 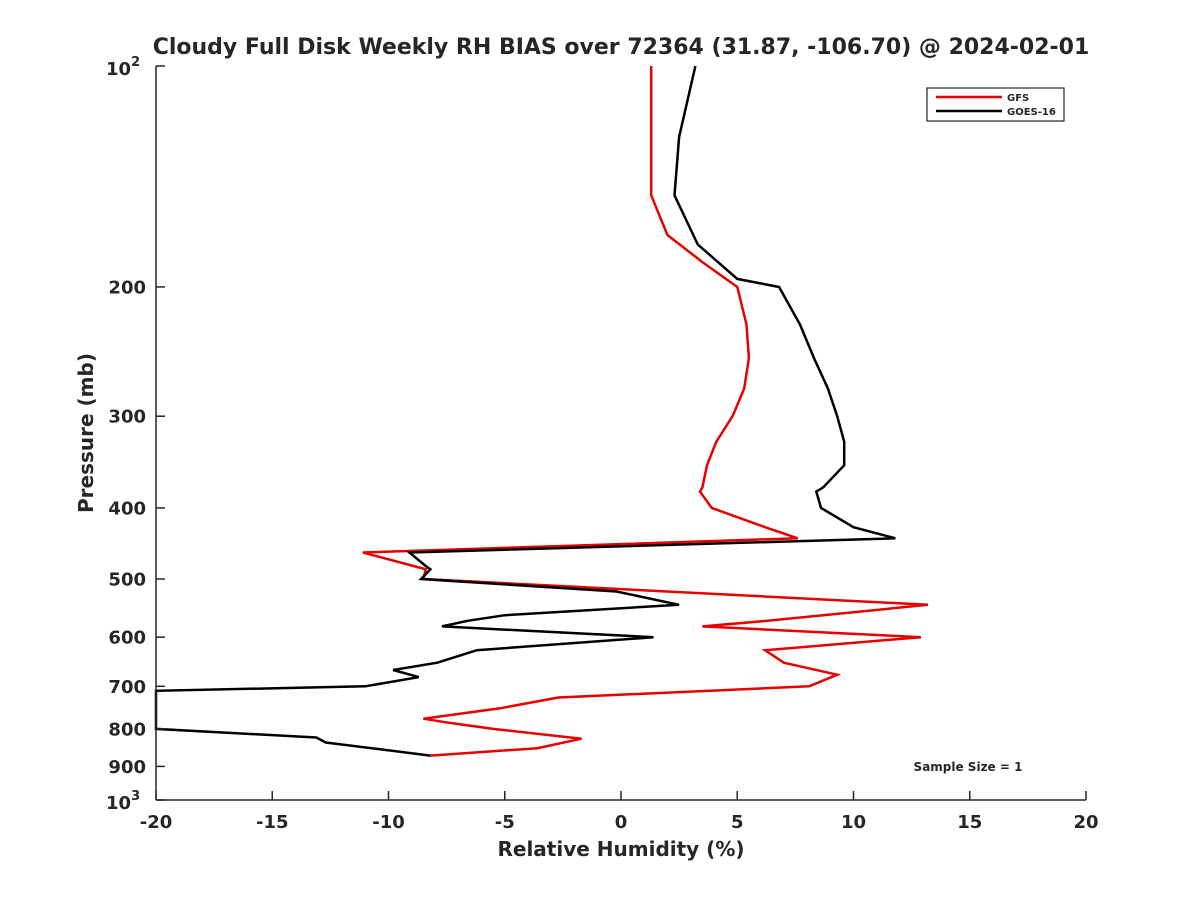 I want to click on legend-label-gfs: GFS, so click(x=1018, y=98).